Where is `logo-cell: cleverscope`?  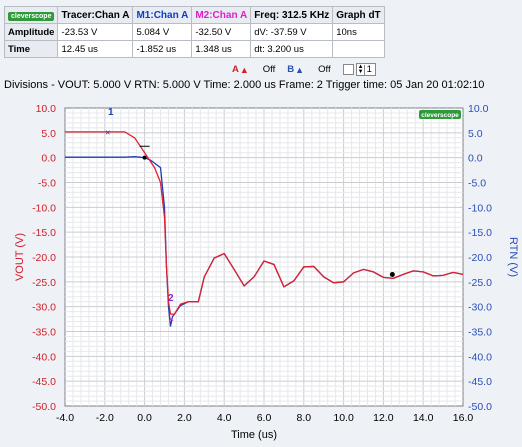
logo-cell: cleverscope is located at coordinates (31, 15).